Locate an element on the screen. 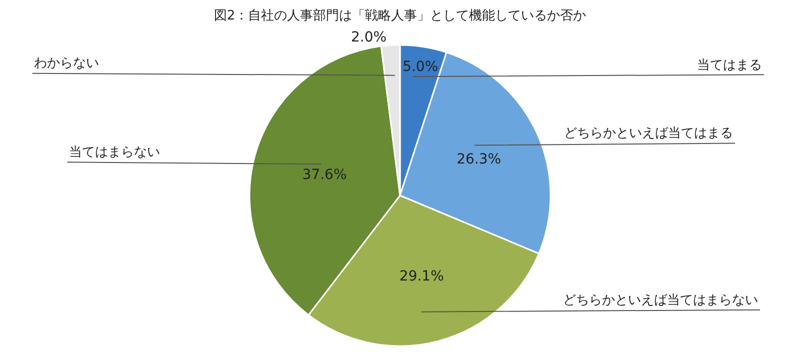 The height and width of the screenshot is (354, 800). slice-label: どちらかといえば当てはまる is located at coordinates (648, 133).